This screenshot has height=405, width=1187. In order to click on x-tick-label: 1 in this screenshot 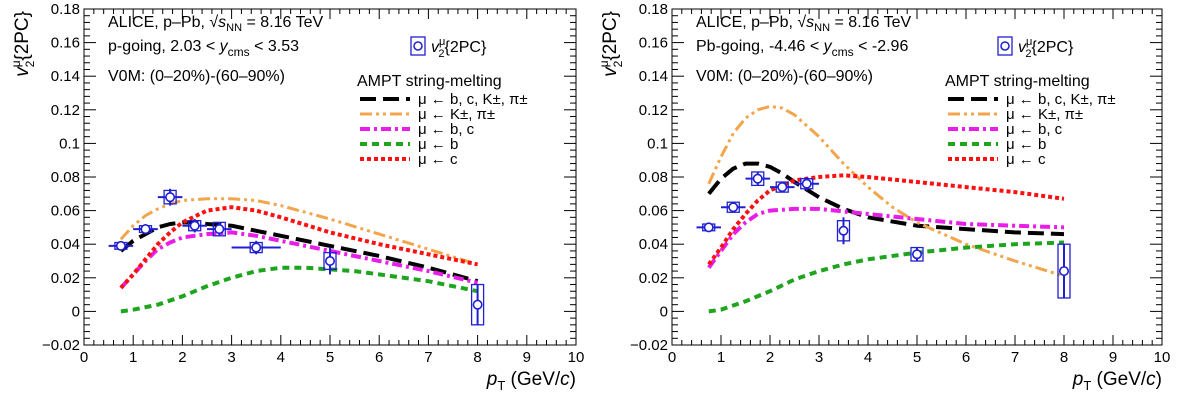, I will do `click(133, 357)`.